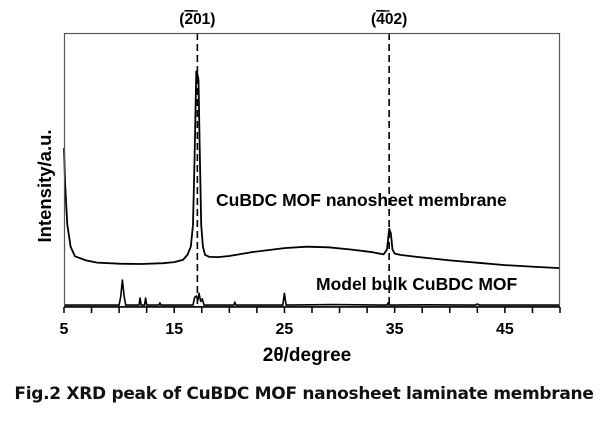 This screenshot has height=424, width=608. I want to click on x-tick-label: 15, so click(174, 329).